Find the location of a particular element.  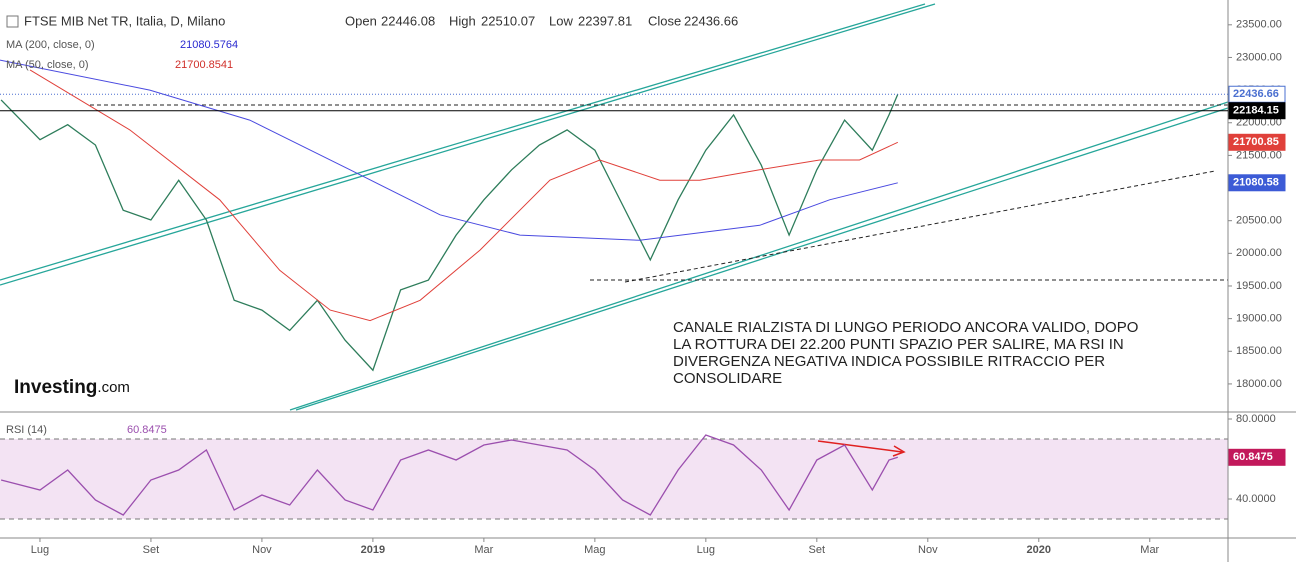

y-tick-label: 18000.00 is located at coordinates (1259, 384).